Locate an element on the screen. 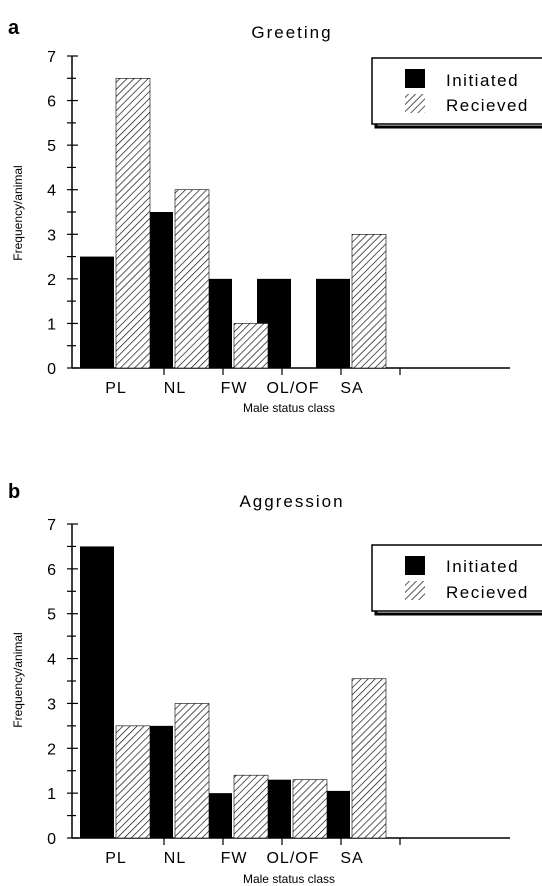 This screenshot has width=542, height=886. panel-label: b is located at coordinates (14, 492).